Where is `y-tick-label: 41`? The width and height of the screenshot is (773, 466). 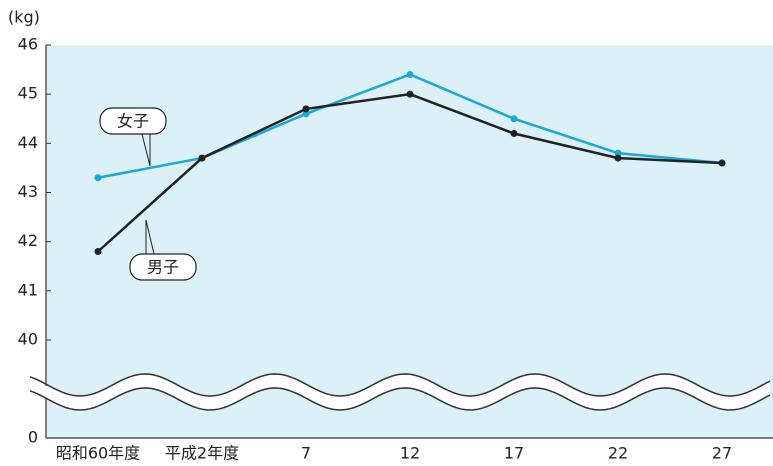
y-tick-label: 41 is located at coordinates (28, 289).